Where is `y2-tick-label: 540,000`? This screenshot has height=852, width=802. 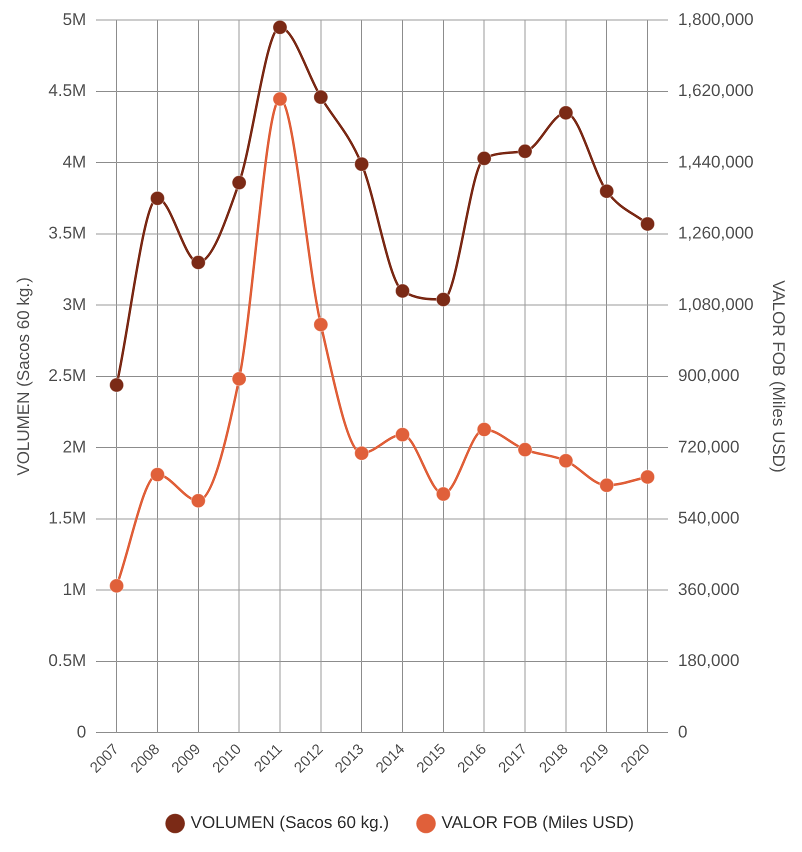
y2-tick-label: 540,000 is located at coordinates (709, 518).